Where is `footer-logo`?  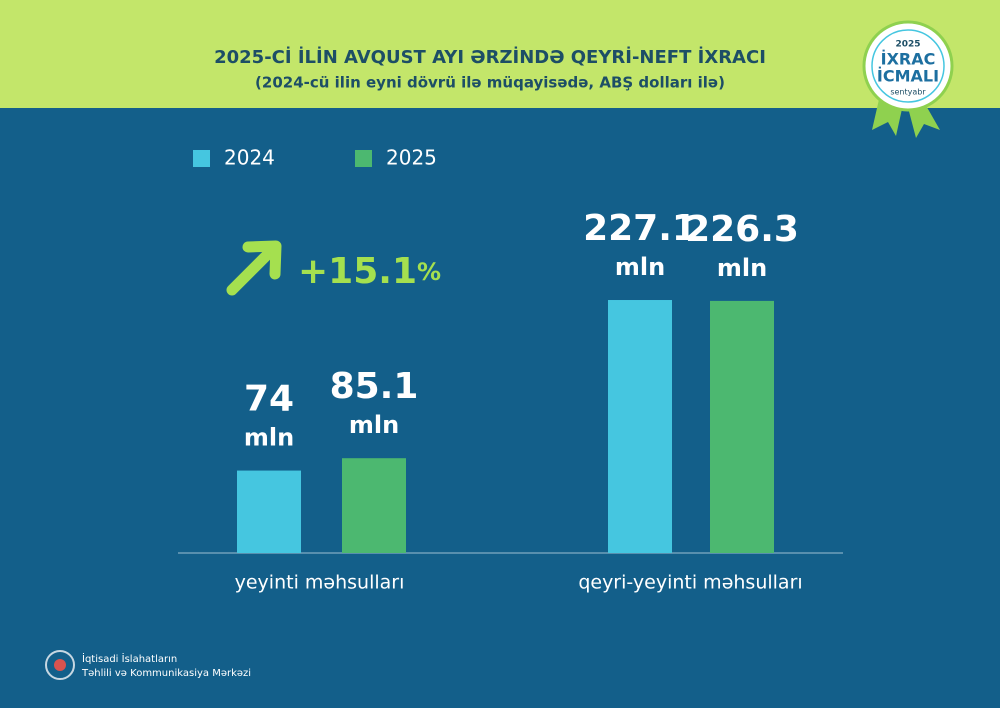
footer-logo is located at coordinates (60, 665).